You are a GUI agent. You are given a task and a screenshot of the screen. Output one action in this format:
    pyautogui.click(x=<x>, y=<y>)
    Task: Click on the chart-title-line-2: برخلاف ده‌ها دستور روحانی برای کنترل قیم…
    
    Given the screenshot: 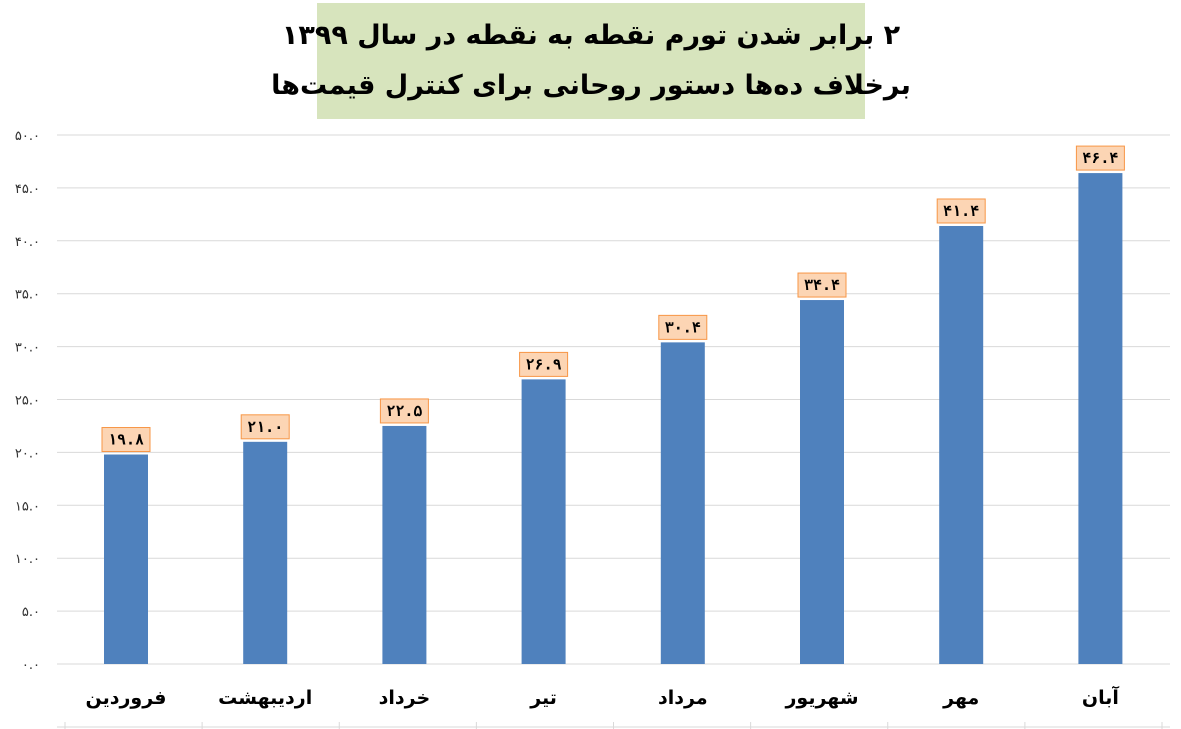 What is the action you would take?
    pyautogui.click(x=591, y=85)
    